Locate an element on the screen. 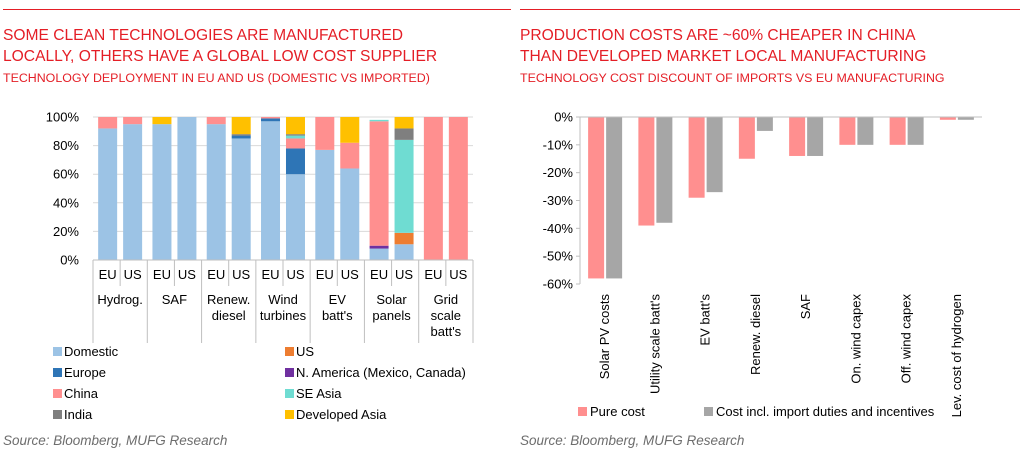 The image size is (1022, 463). y-tick-label: 100% is located at coordinates (63, 117).